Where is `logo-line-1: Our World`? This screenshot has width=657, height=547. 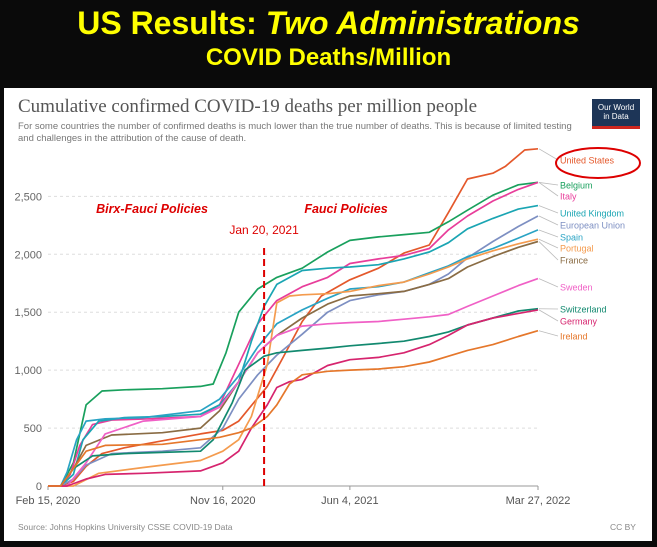 logo-line-1: Our World is located at coordinates (616, 107).